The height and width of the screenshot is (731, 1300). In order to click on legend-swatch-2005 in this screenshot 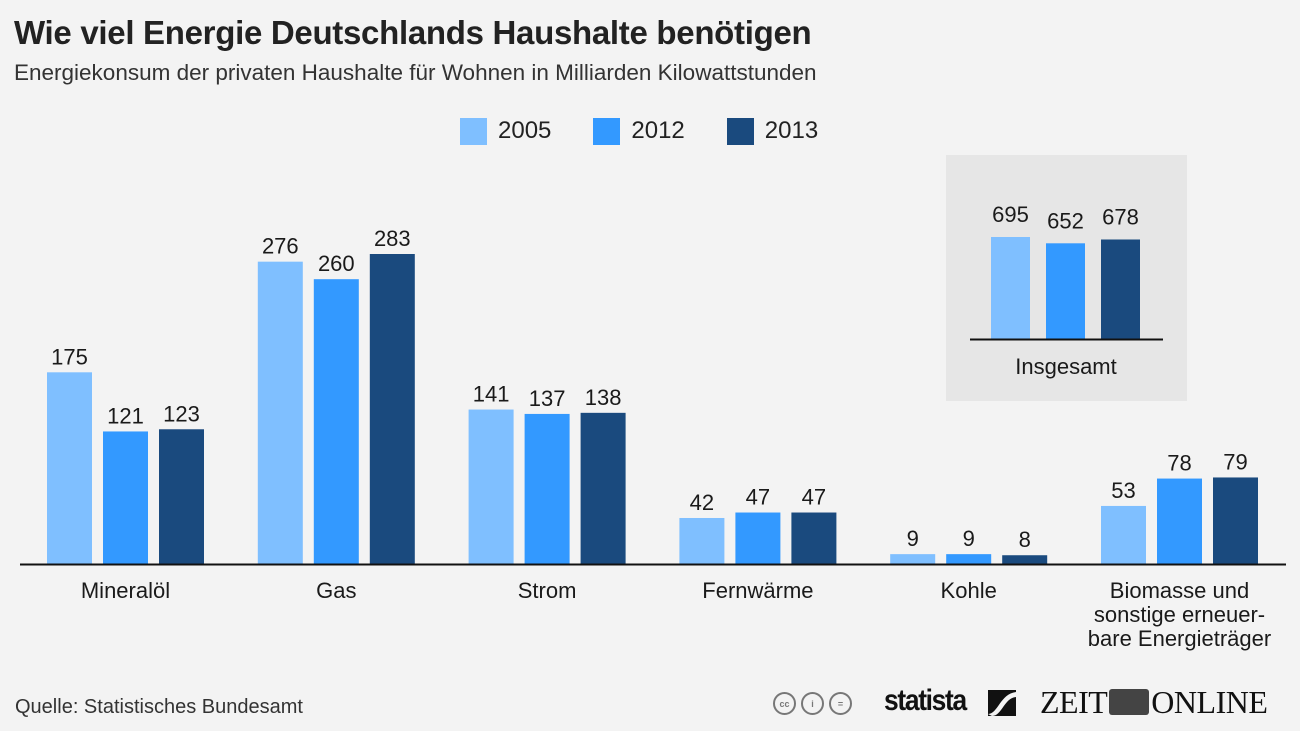, I will do `click(473, 131)`.